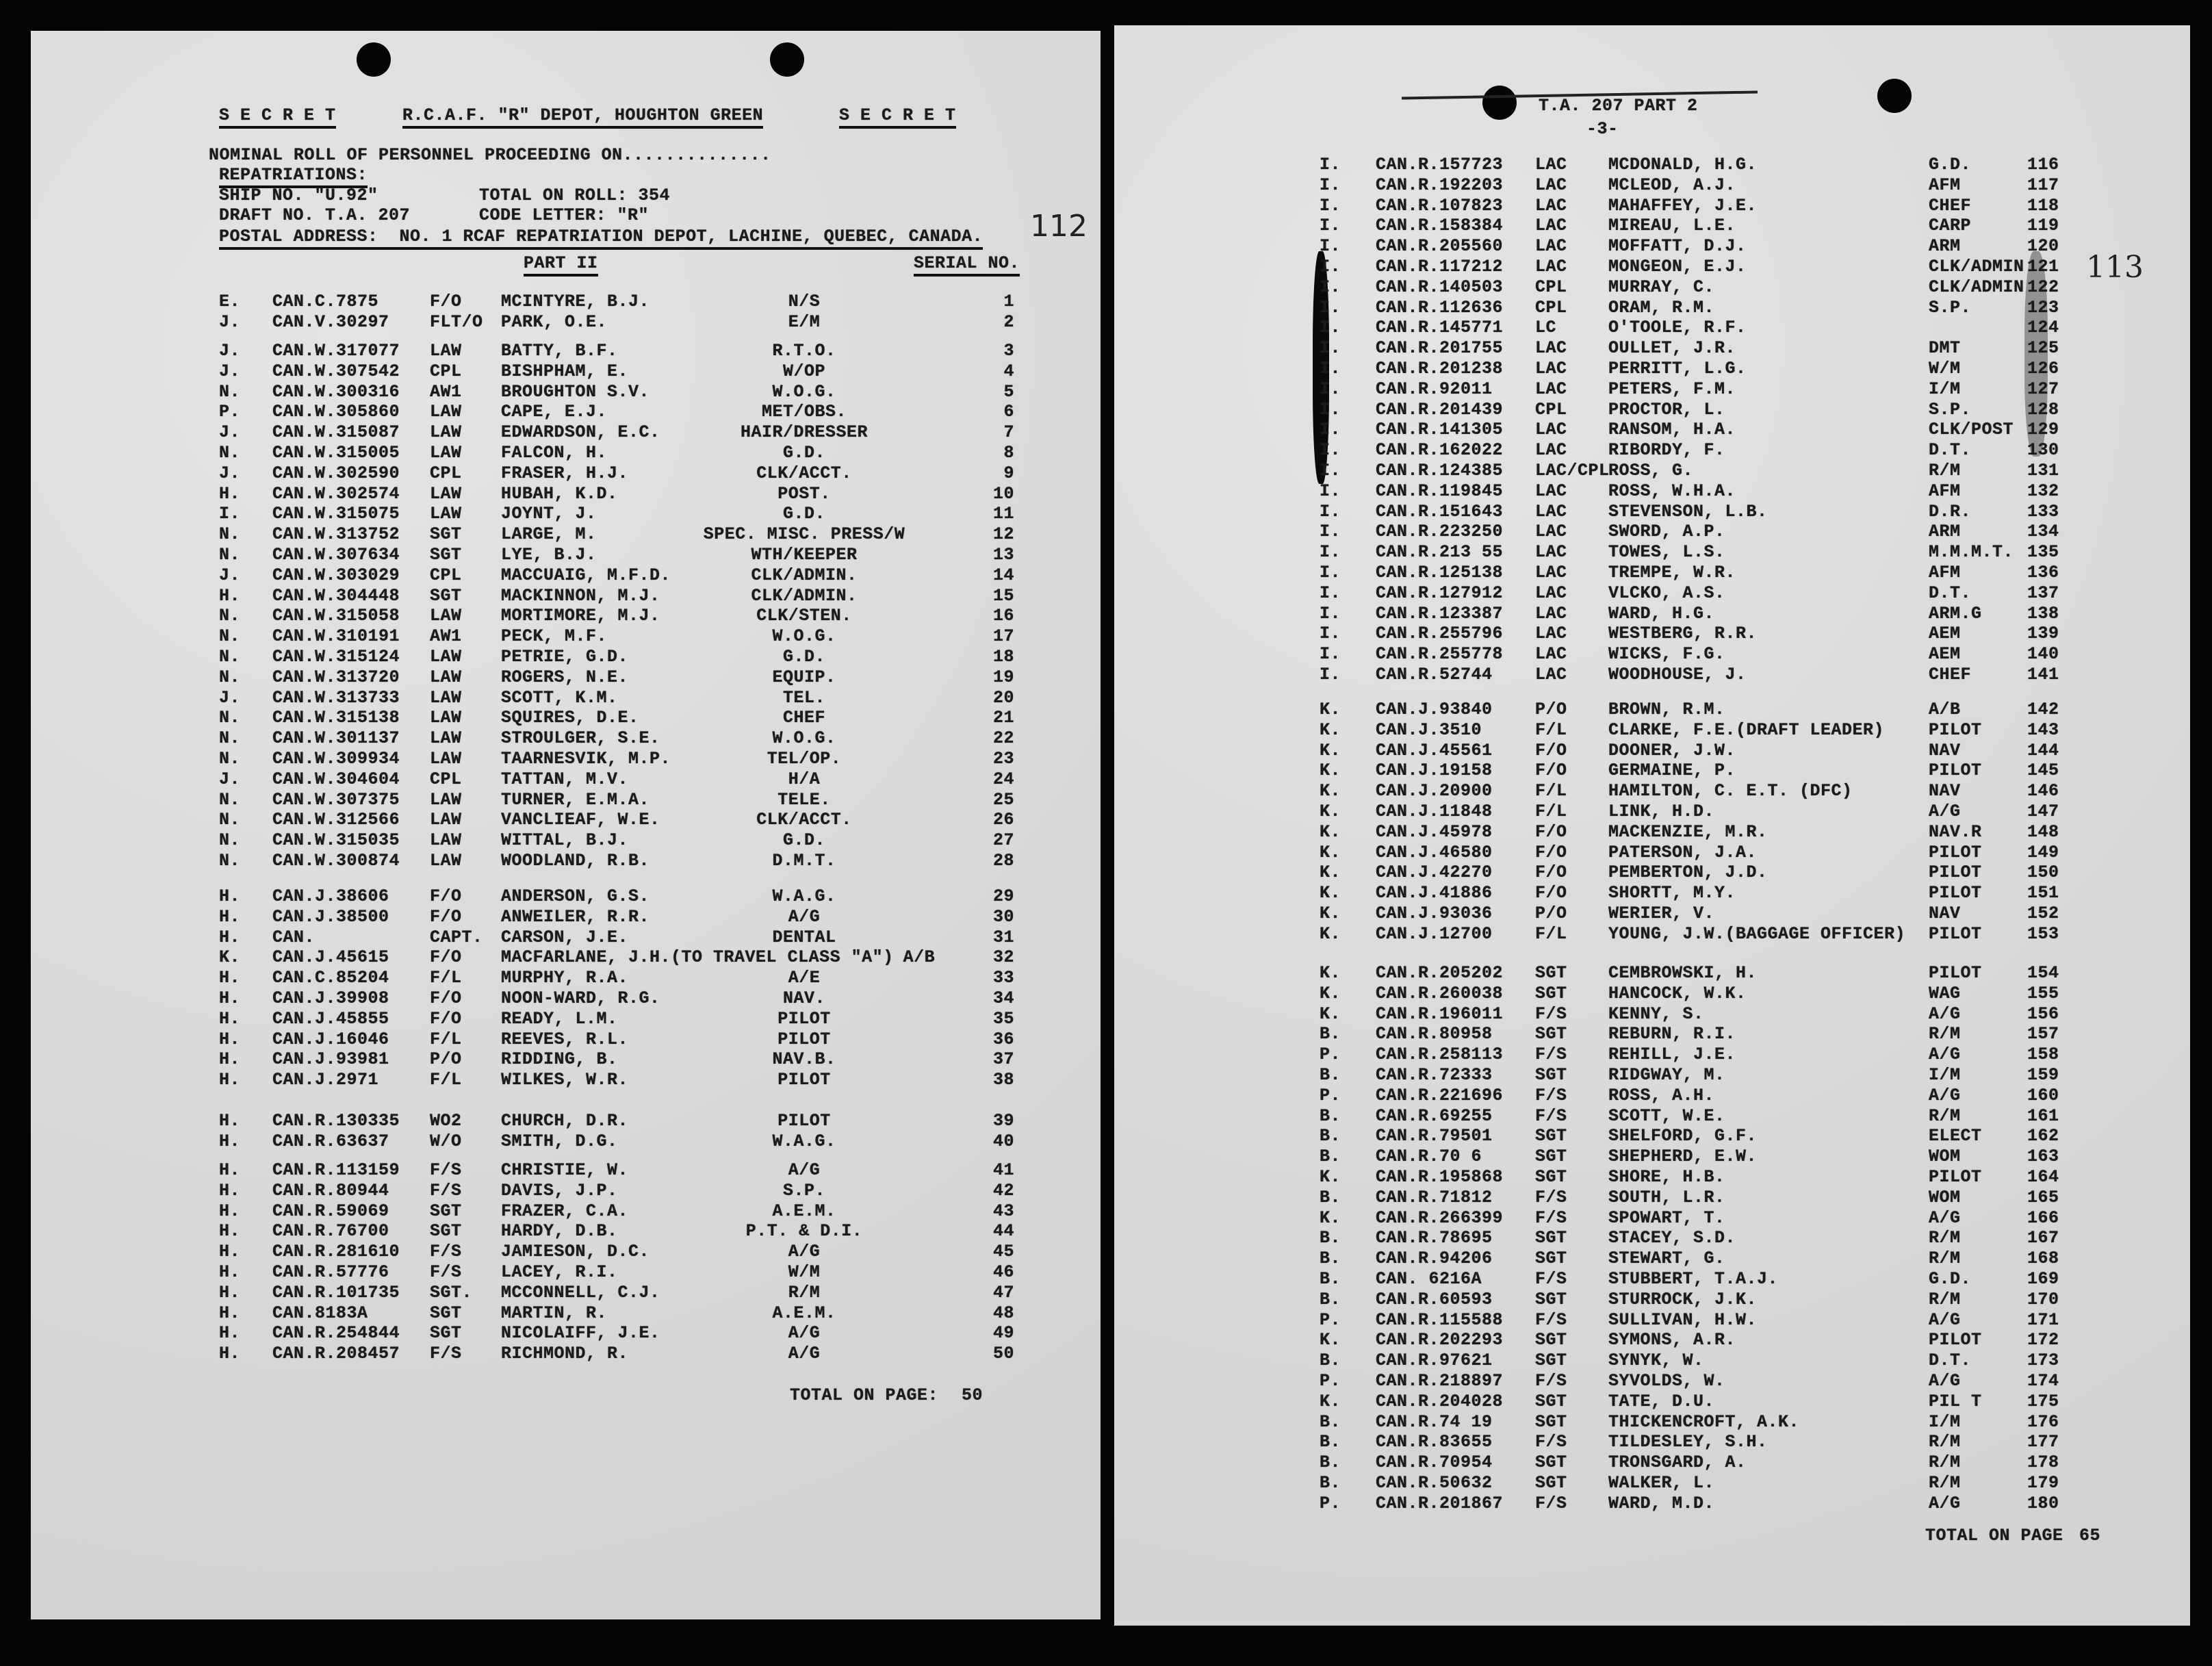 The image size is (2212, 1666). What do you see at coordinates (580, 1292) in the screenshot?
I see `name: MCCONNELL, C.J.` at bounding box center [580, 1292].